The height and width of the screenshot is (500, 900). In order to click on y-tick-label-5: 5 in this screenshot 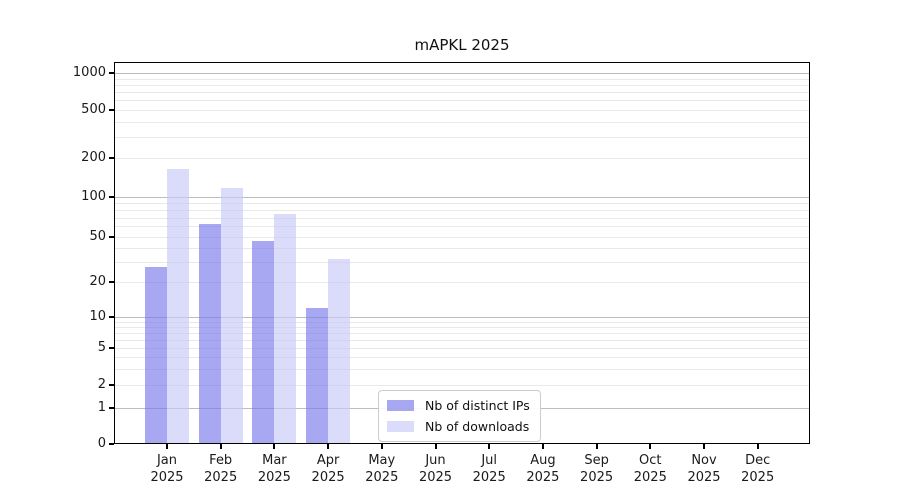, I will do `click(101, 347)`.